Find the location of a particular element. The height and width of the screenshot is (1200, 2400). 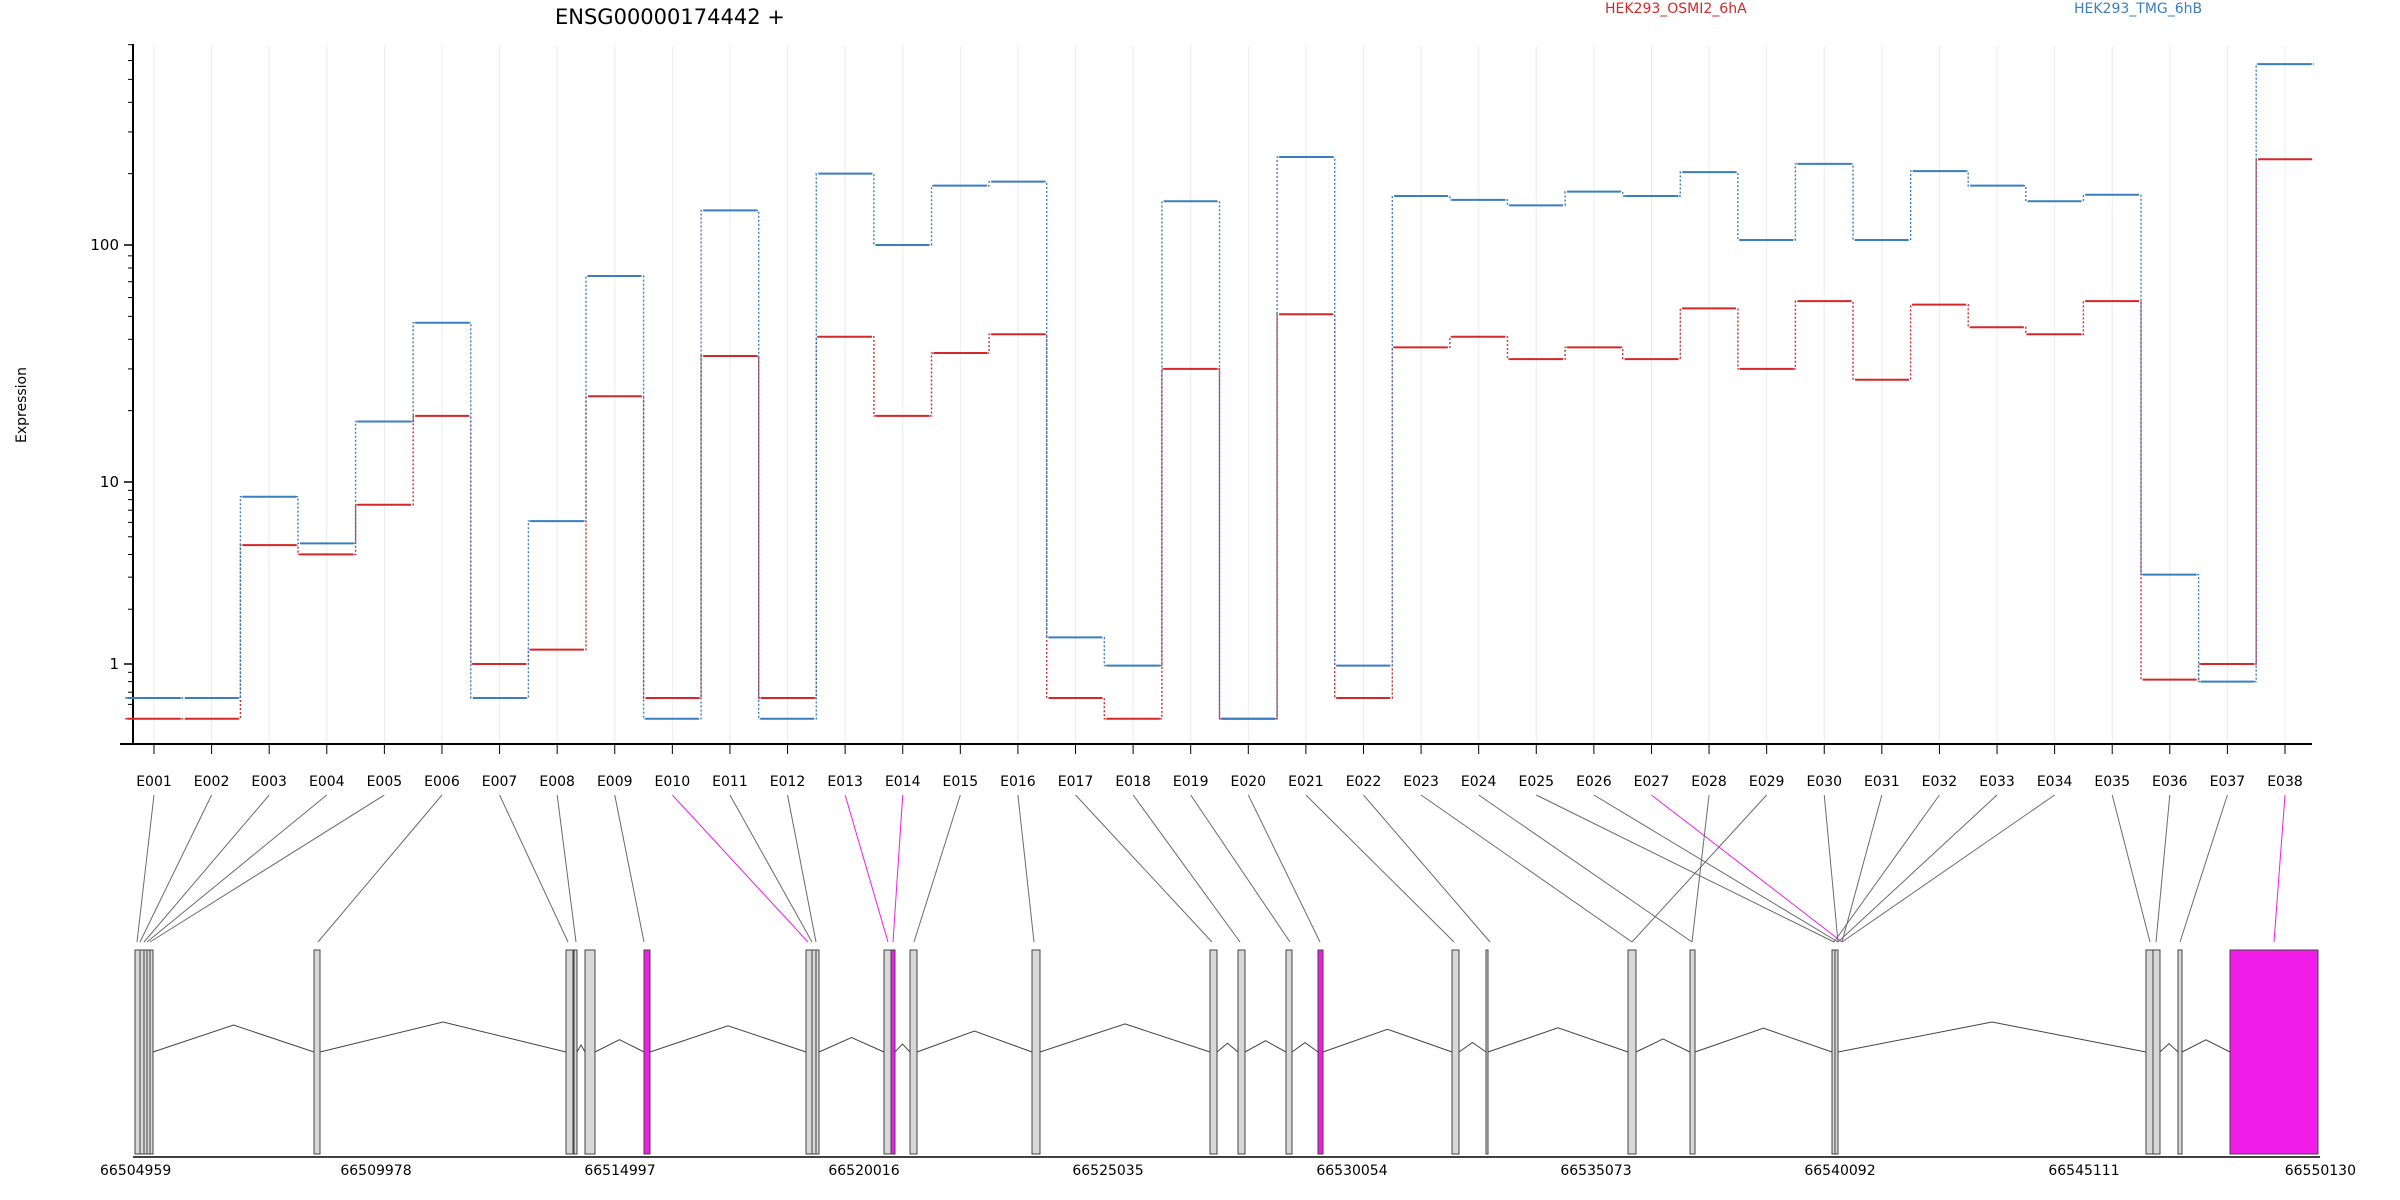

x-tick-label-E038: E038 is located at coordinates (2285, 782).